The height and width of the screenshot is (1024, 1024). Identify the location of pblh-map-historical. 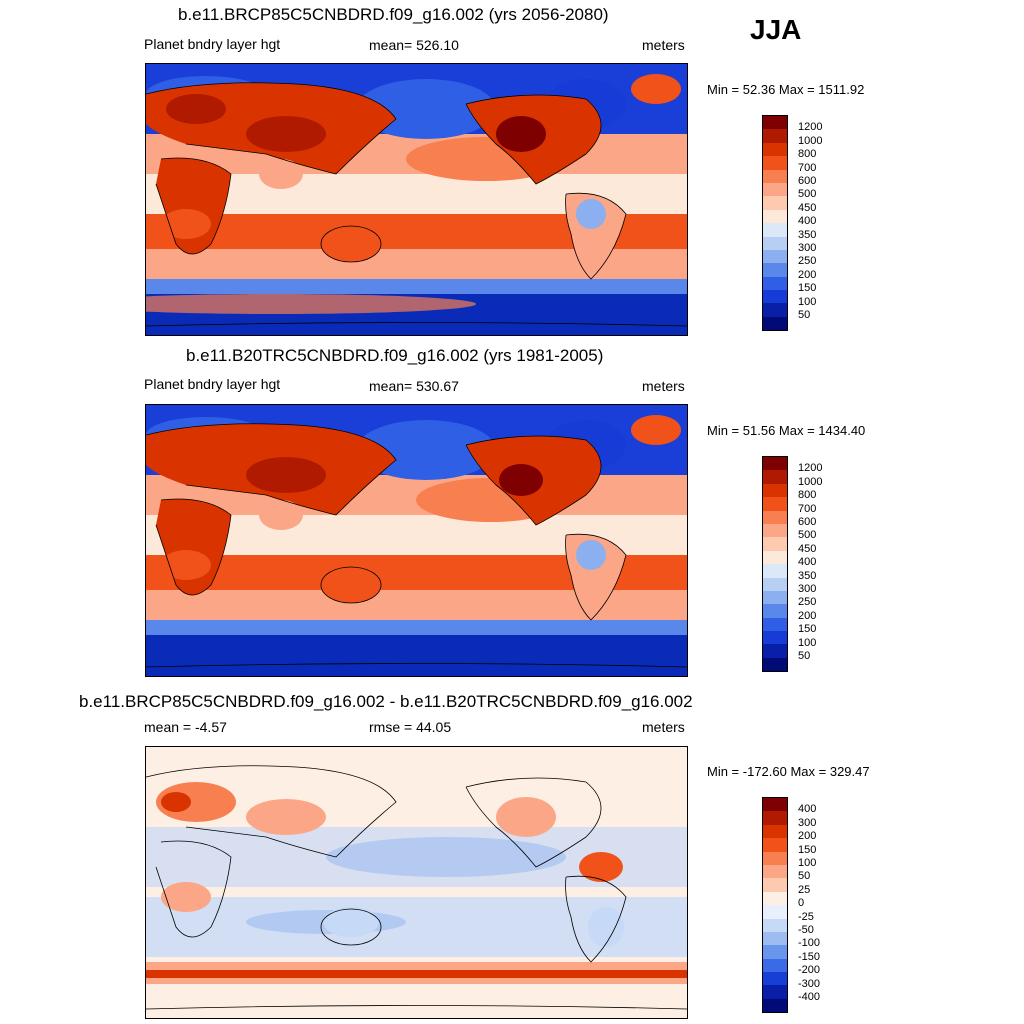
(416, 540).